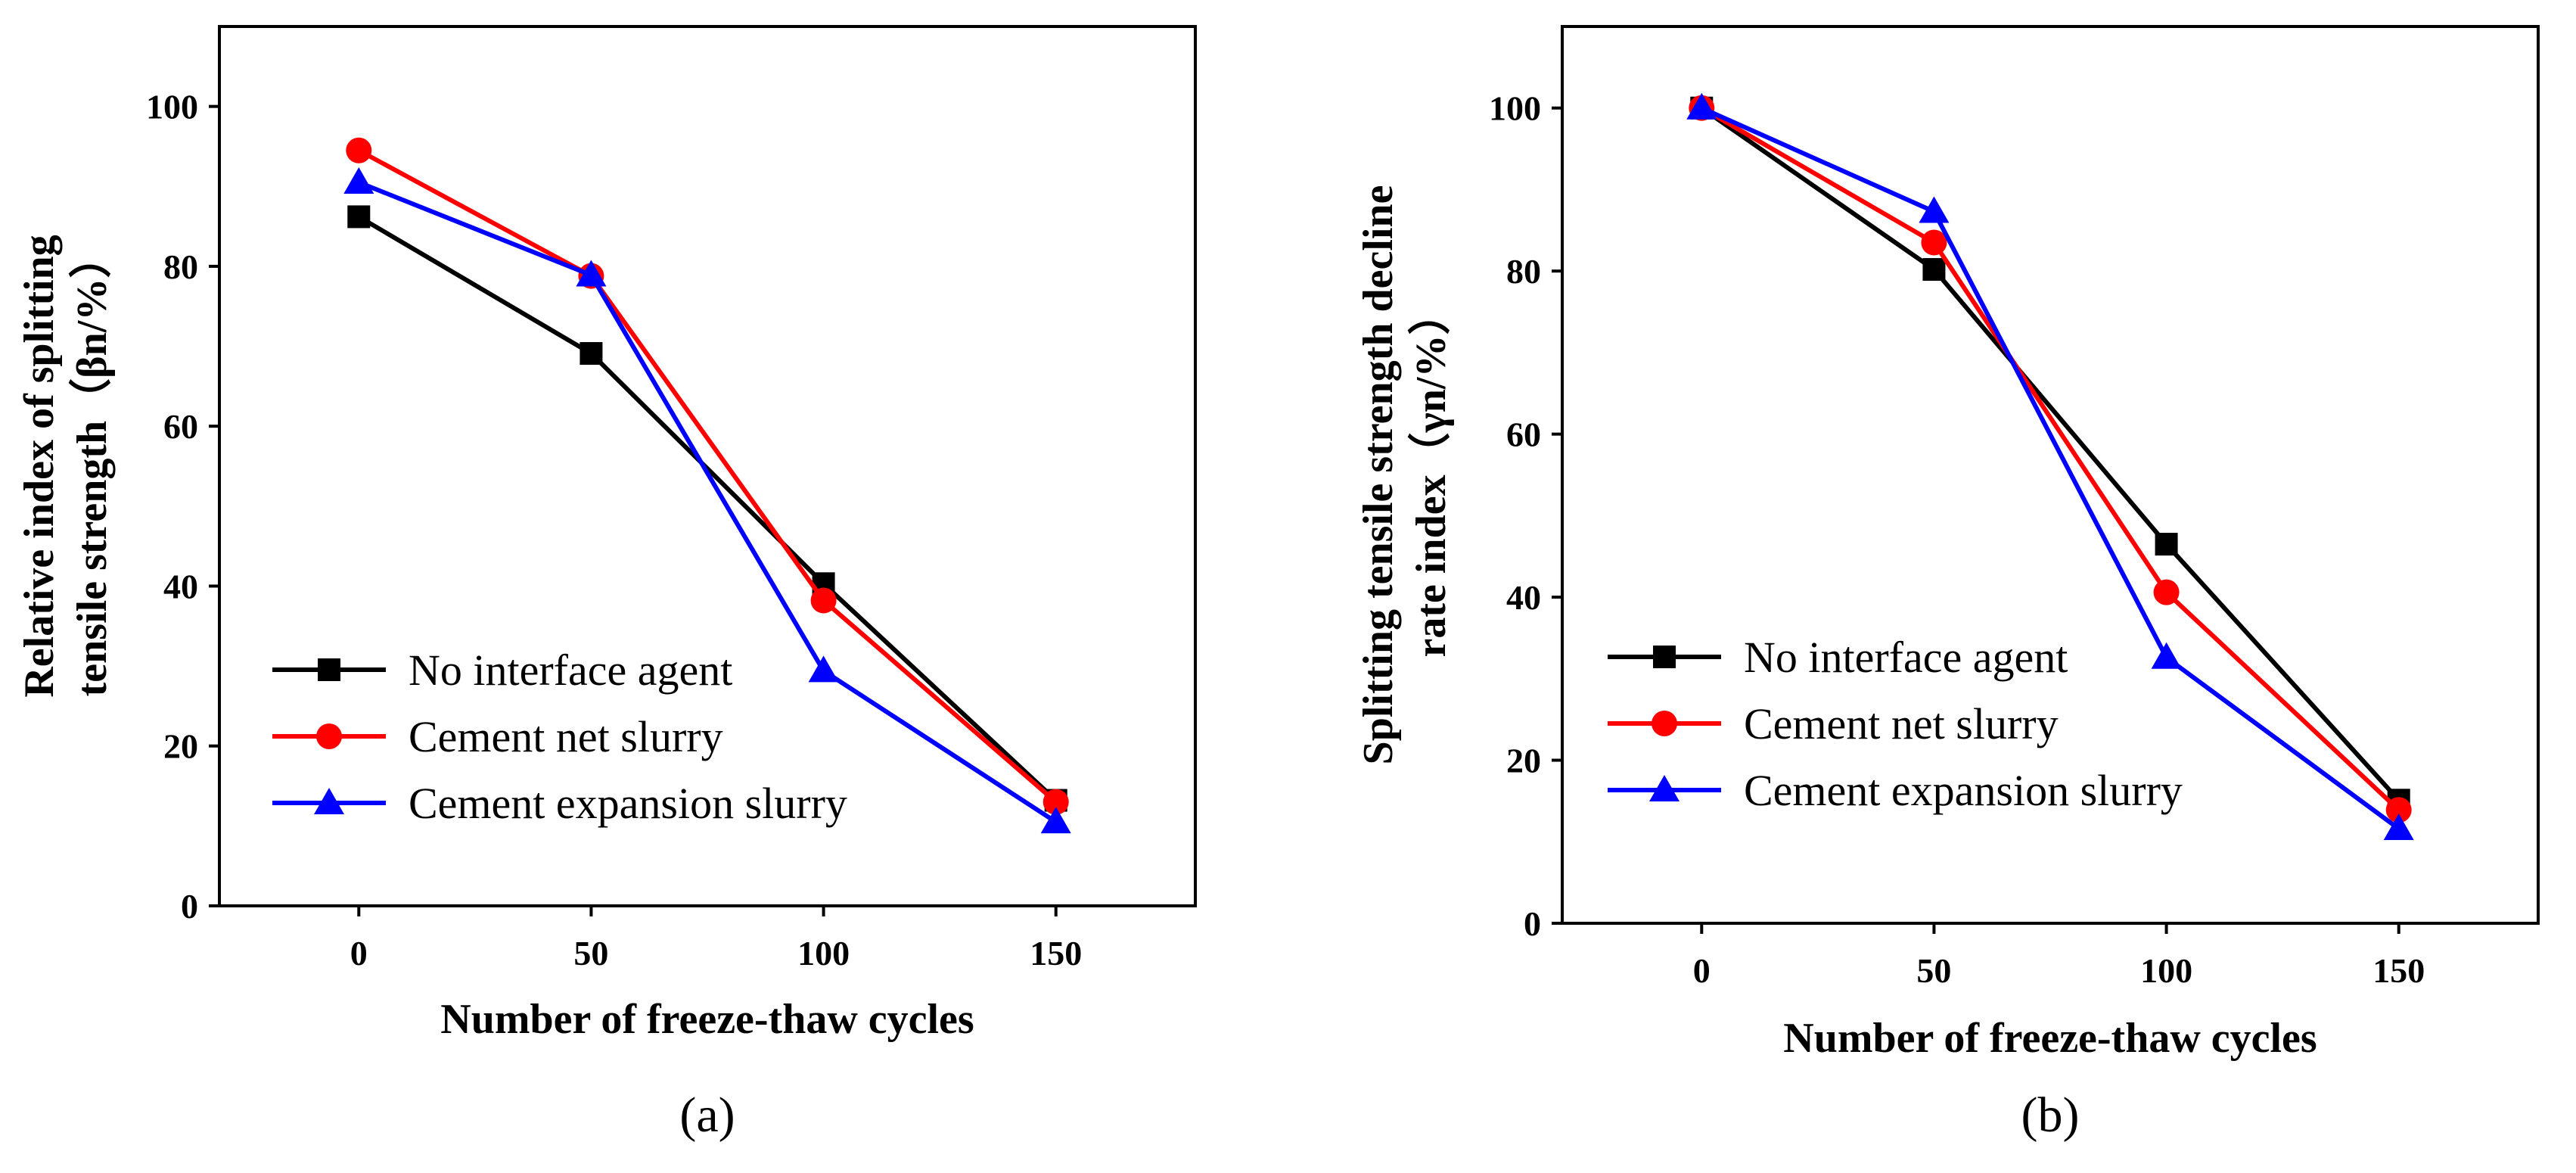  What do you see at coordinates (92, 466) in the screenshot?
I see `y-axis-title-line-2: tensile strength（βn/%）` at bounding box center [92, 466].